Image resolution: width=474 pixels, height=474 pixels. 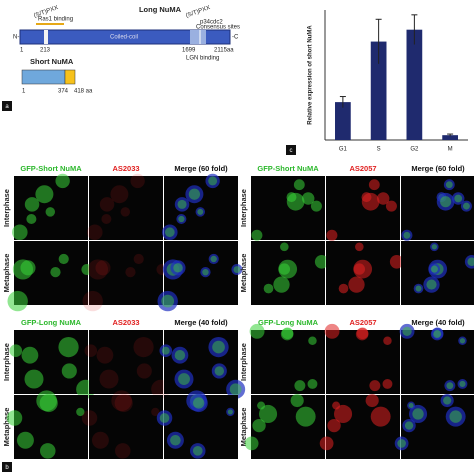 I want to click on lgn-box, so click(x=198, y=37).